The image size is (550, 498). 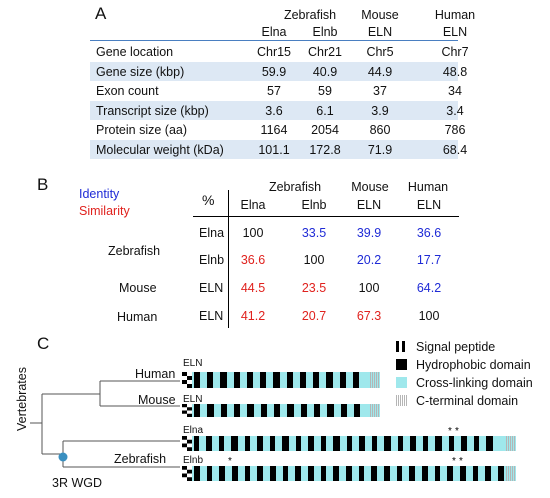 What do you see at coordinates (193, 460) in the screenshot?
I see `track-label-elnb: Elnb` at bounding box center [193, 460].